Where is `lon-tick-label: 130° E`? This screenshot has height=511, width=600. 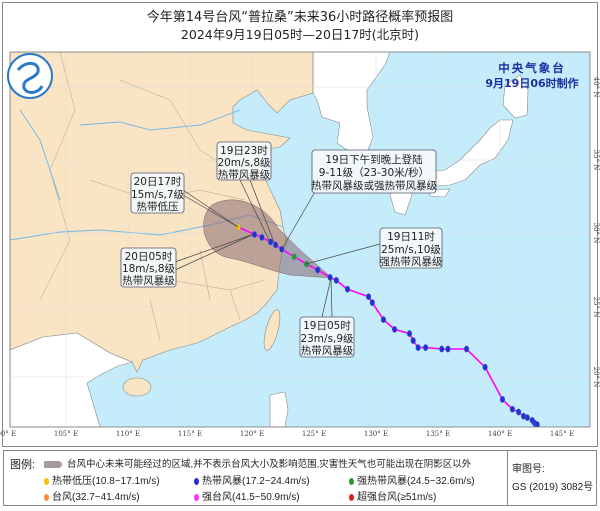
lon-tick-label: 130° E is located at coordinates (376, 434).